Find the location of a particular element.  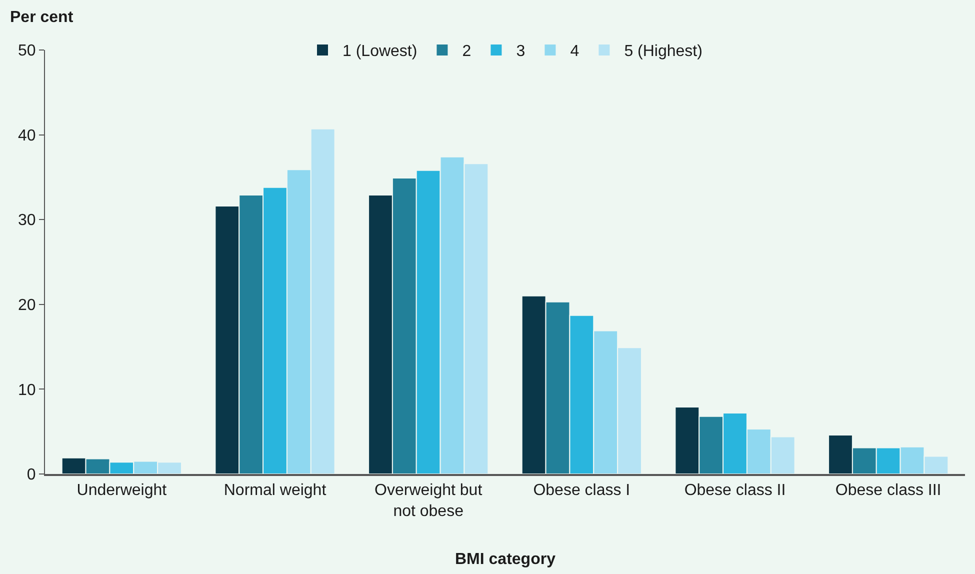

y-axis-title: Per cent is located at coordinates (42, 17).